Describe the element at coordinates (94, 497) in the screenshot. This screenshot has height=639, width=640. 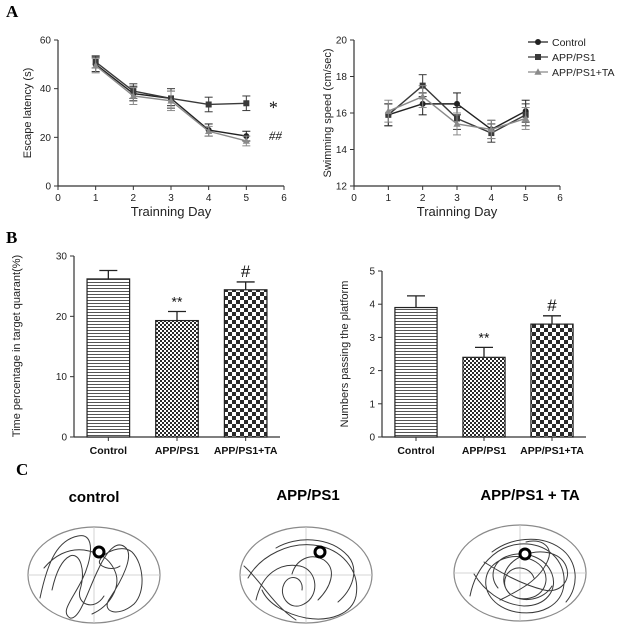
I see `track-title-control: control` at that location.